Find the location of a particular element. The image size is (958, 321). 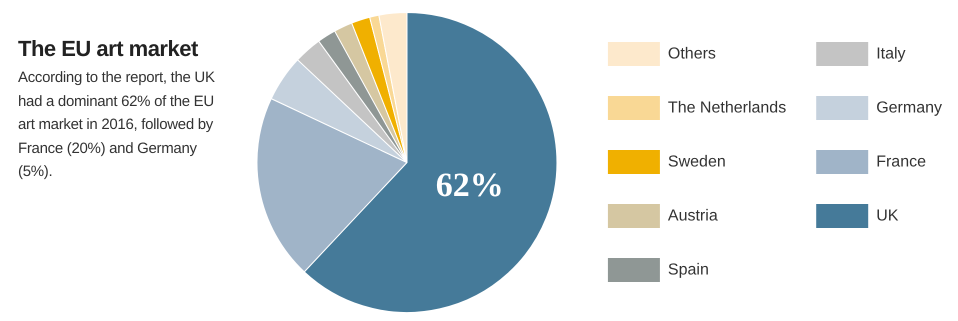

legend-label: UK is located at coordinates (887, 215).